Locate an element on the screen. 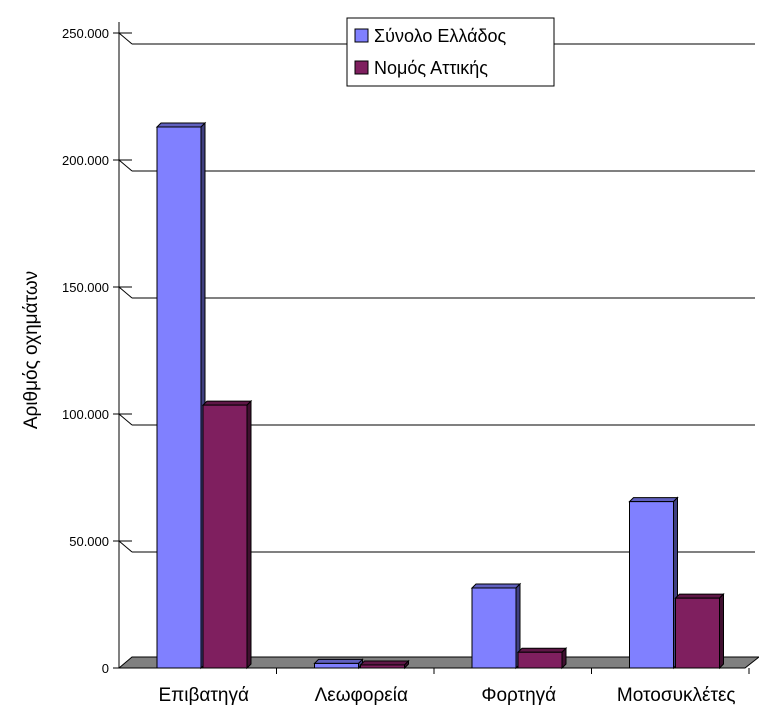 This screenshot has width=759, height=708. legend: Σύνολο Ελλάδος Νομός Αττικής is located at coordinates (450, 52).